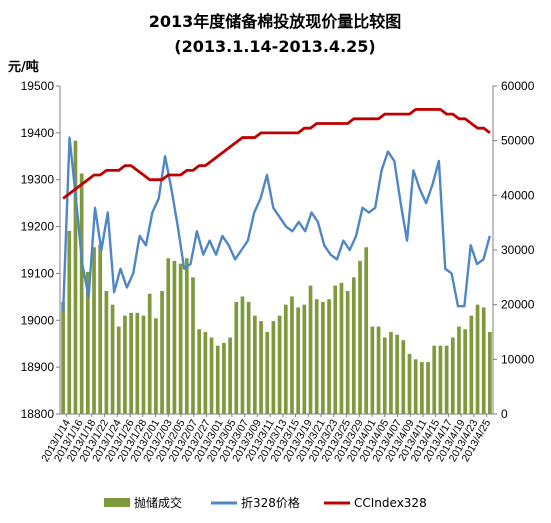 The height and width of the screenshot is (523, 551). What do you see at coordinates (518, 305) in the screenshot?
I see `right-tick-label: 20000` at bounding box center [518, 305].